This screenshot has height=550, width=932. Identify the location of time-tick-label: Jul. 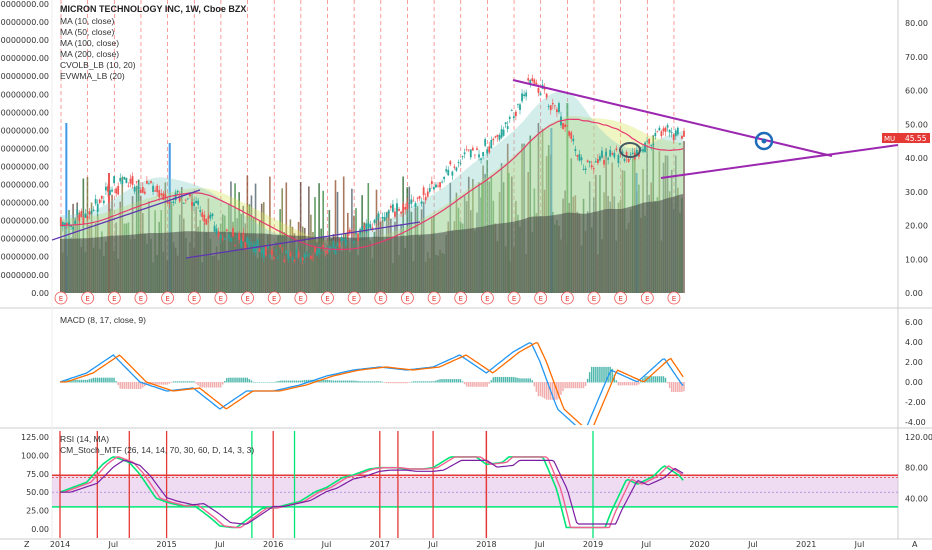
(432, 544).